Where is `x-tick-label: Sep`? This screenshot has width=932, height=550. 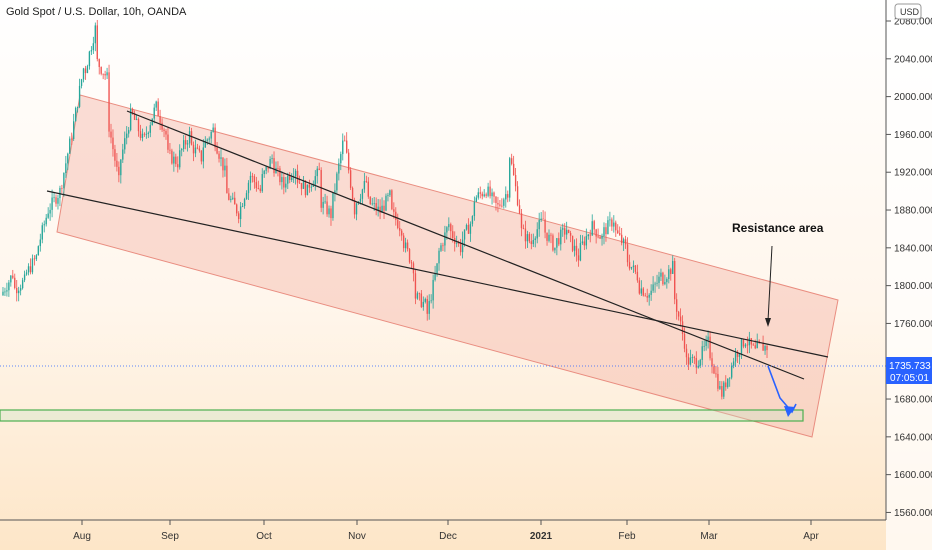 x-tick-label: Sep is located at coordinates (170, 536).